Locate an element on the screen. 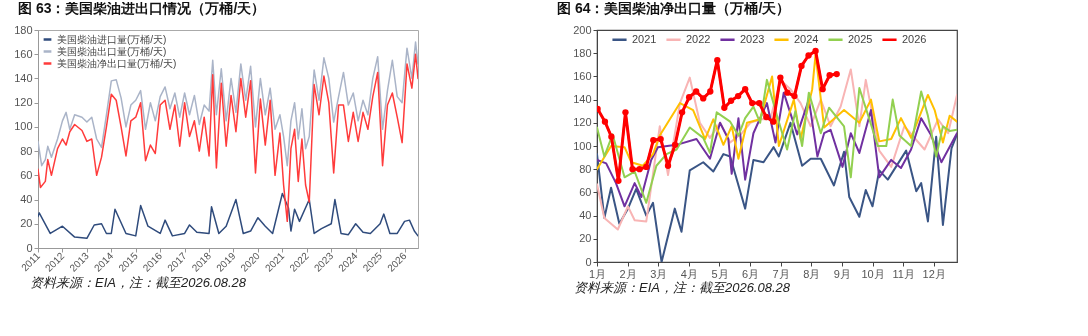 The height and width of the screenshot is (336, 1088). x-tick-label: 7月 is located at coordinates (781, 273).